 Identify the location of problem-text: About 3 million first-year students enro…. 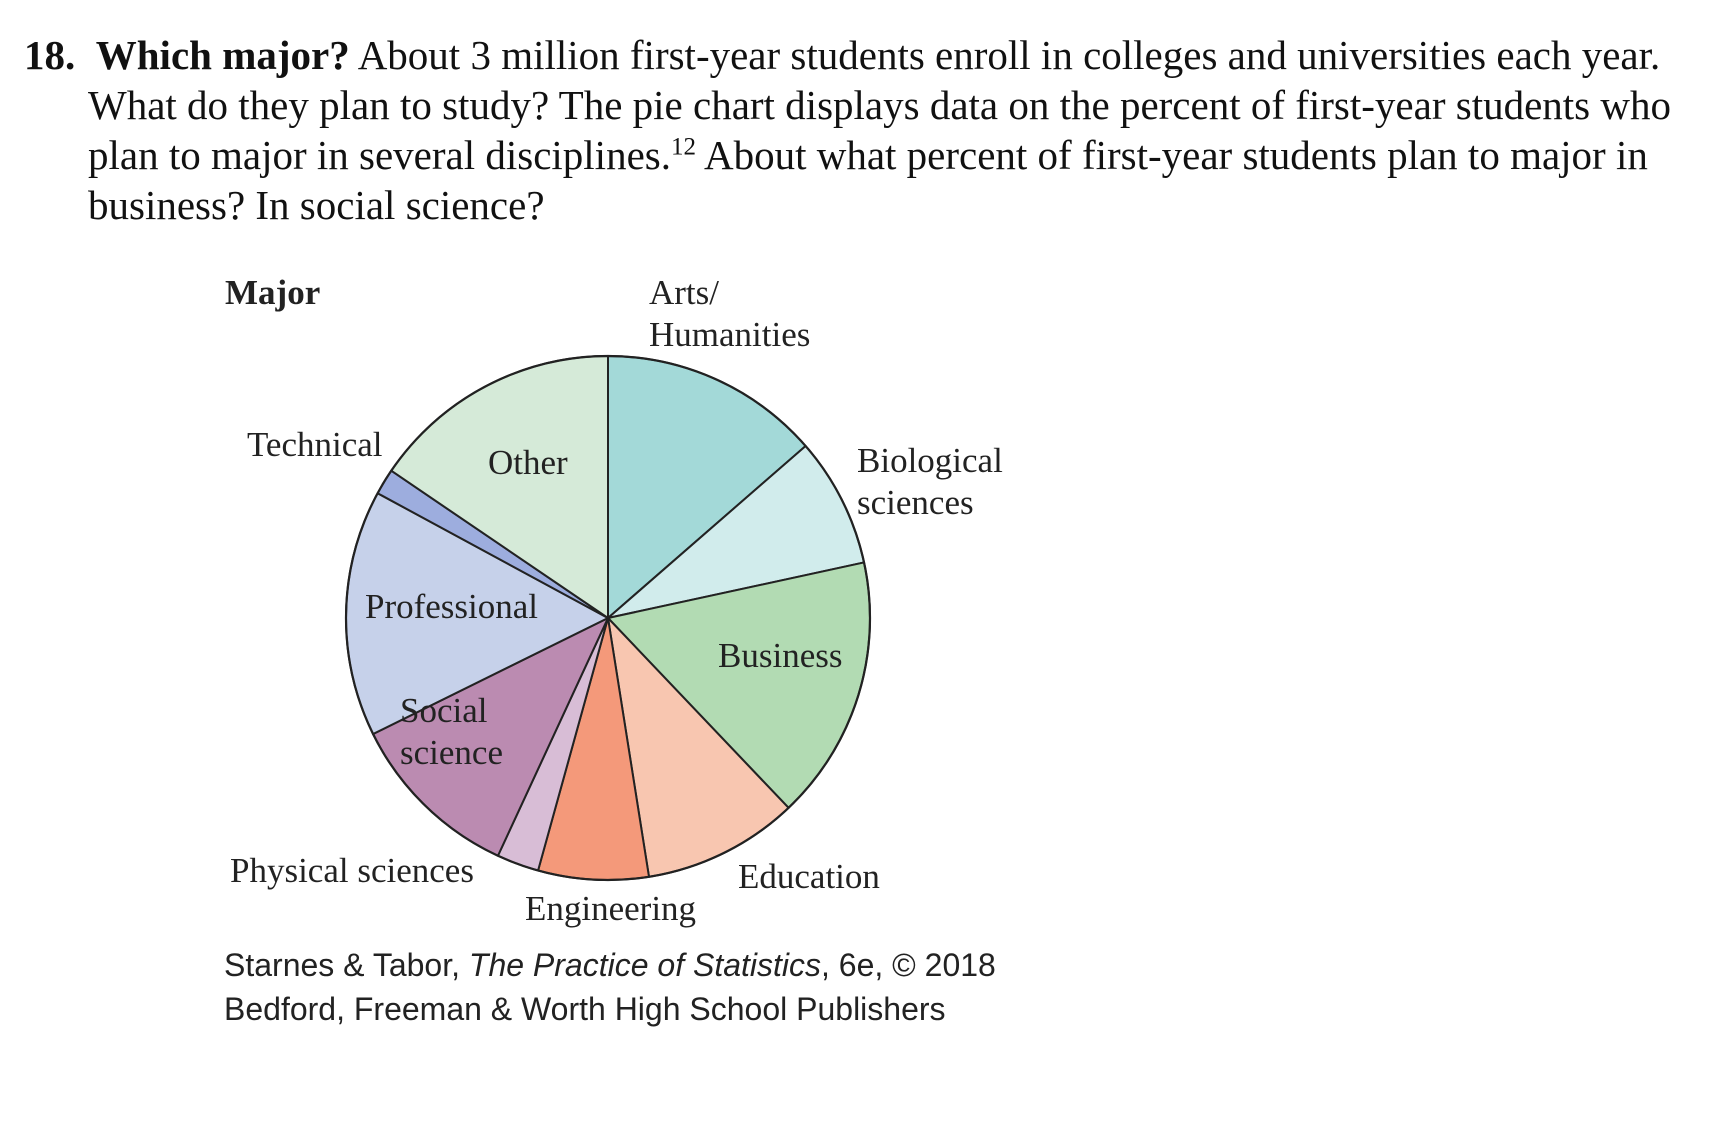
(879, 105).